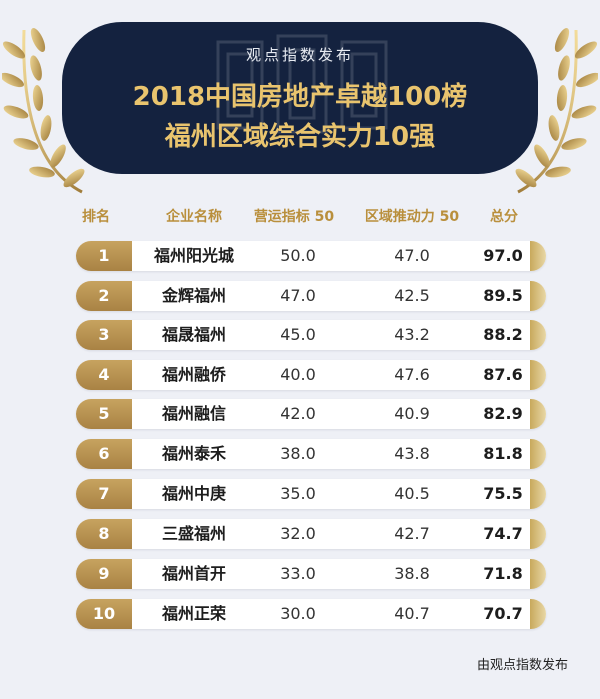 This screenshot has height=699, width=600. I want to click on subtitle: 观点指数发布, so click(299, 55).